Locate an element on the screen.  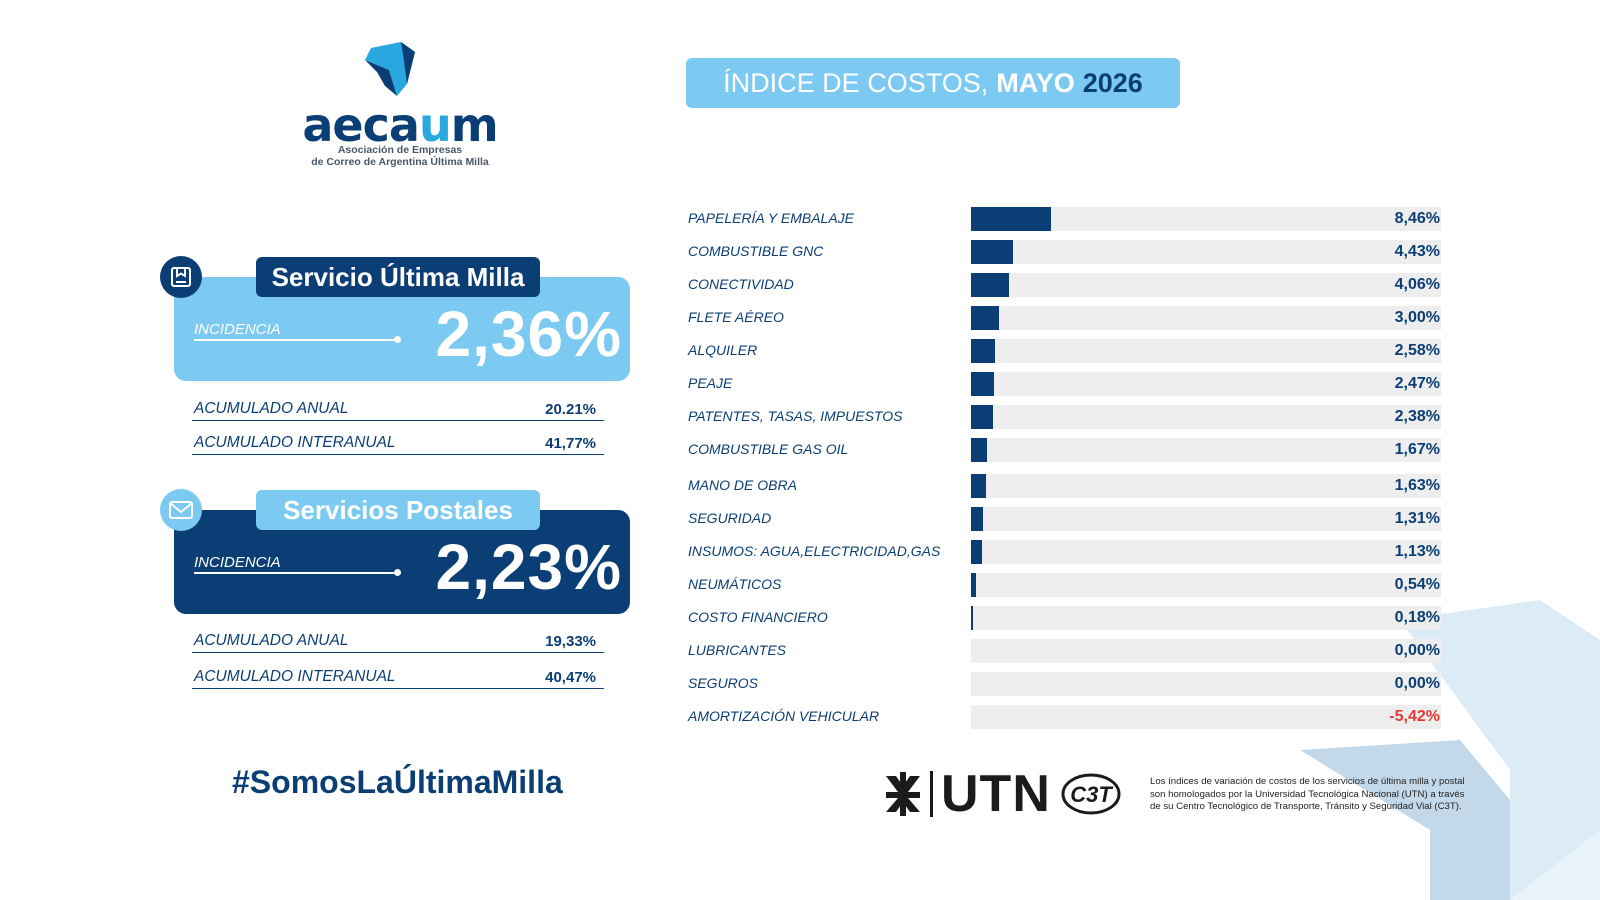
bar-value-label: 4,06% is located at coordinates (1417, 284).